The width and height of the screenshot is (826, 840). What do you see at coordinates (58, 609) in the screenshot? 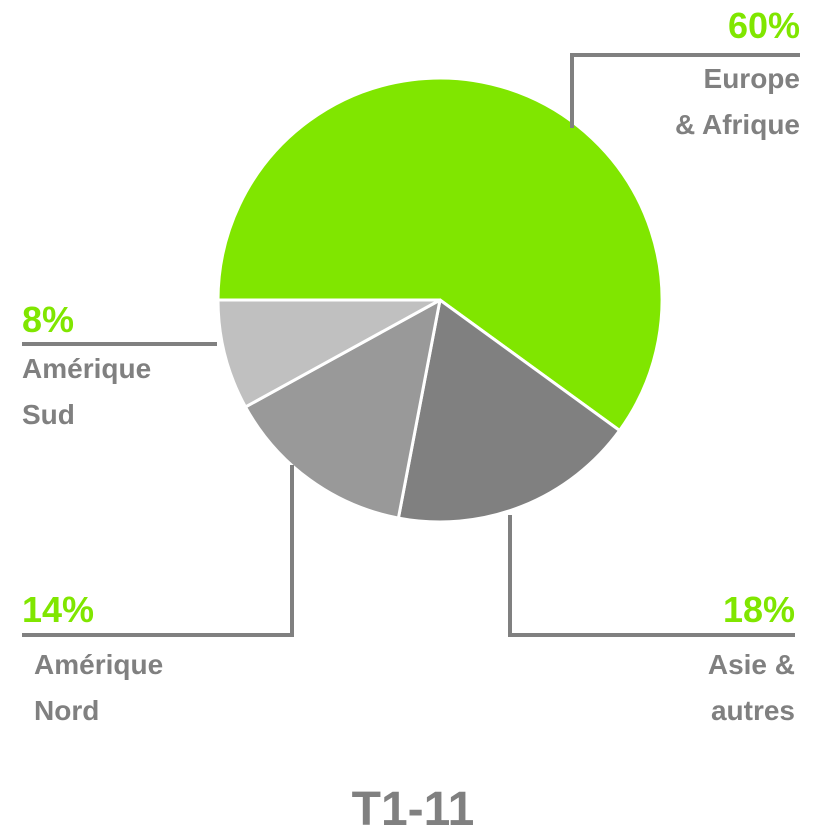
I see `value-label: 14%` at bounding box center [58, 609].